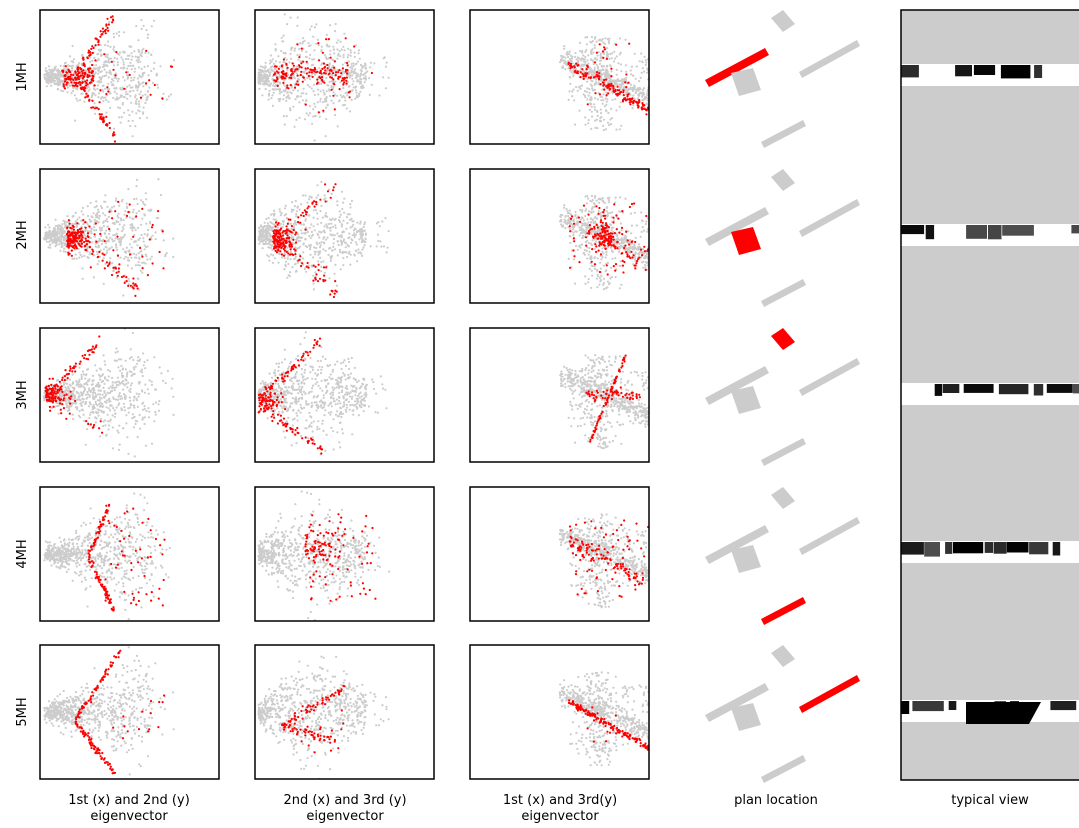 This screenshot has height=828, width=1079. I want to click on scatter-panel-r2-c2, so click(344, 236).